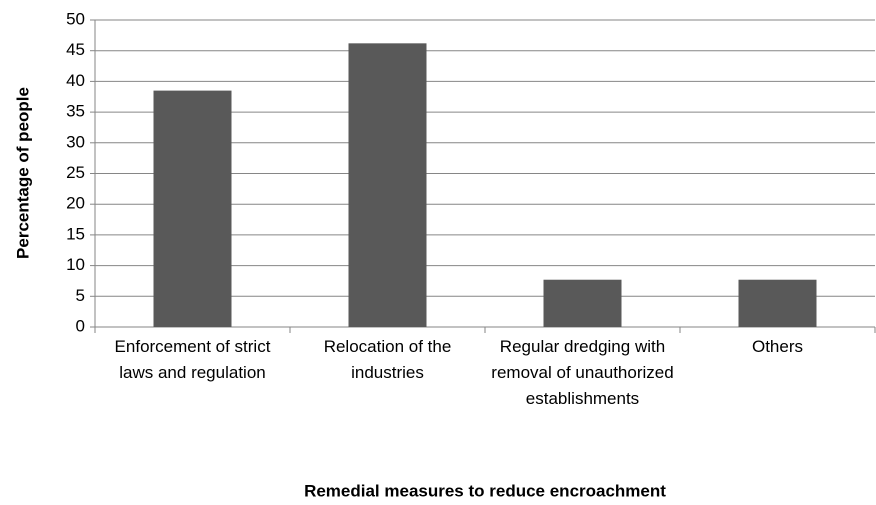 The width and height of the screenshot is (876, 505). What do you see at coordinates (75, 80) in the screenshot?
I see `y-tick-label: 40` at bounding box center [75, 80].